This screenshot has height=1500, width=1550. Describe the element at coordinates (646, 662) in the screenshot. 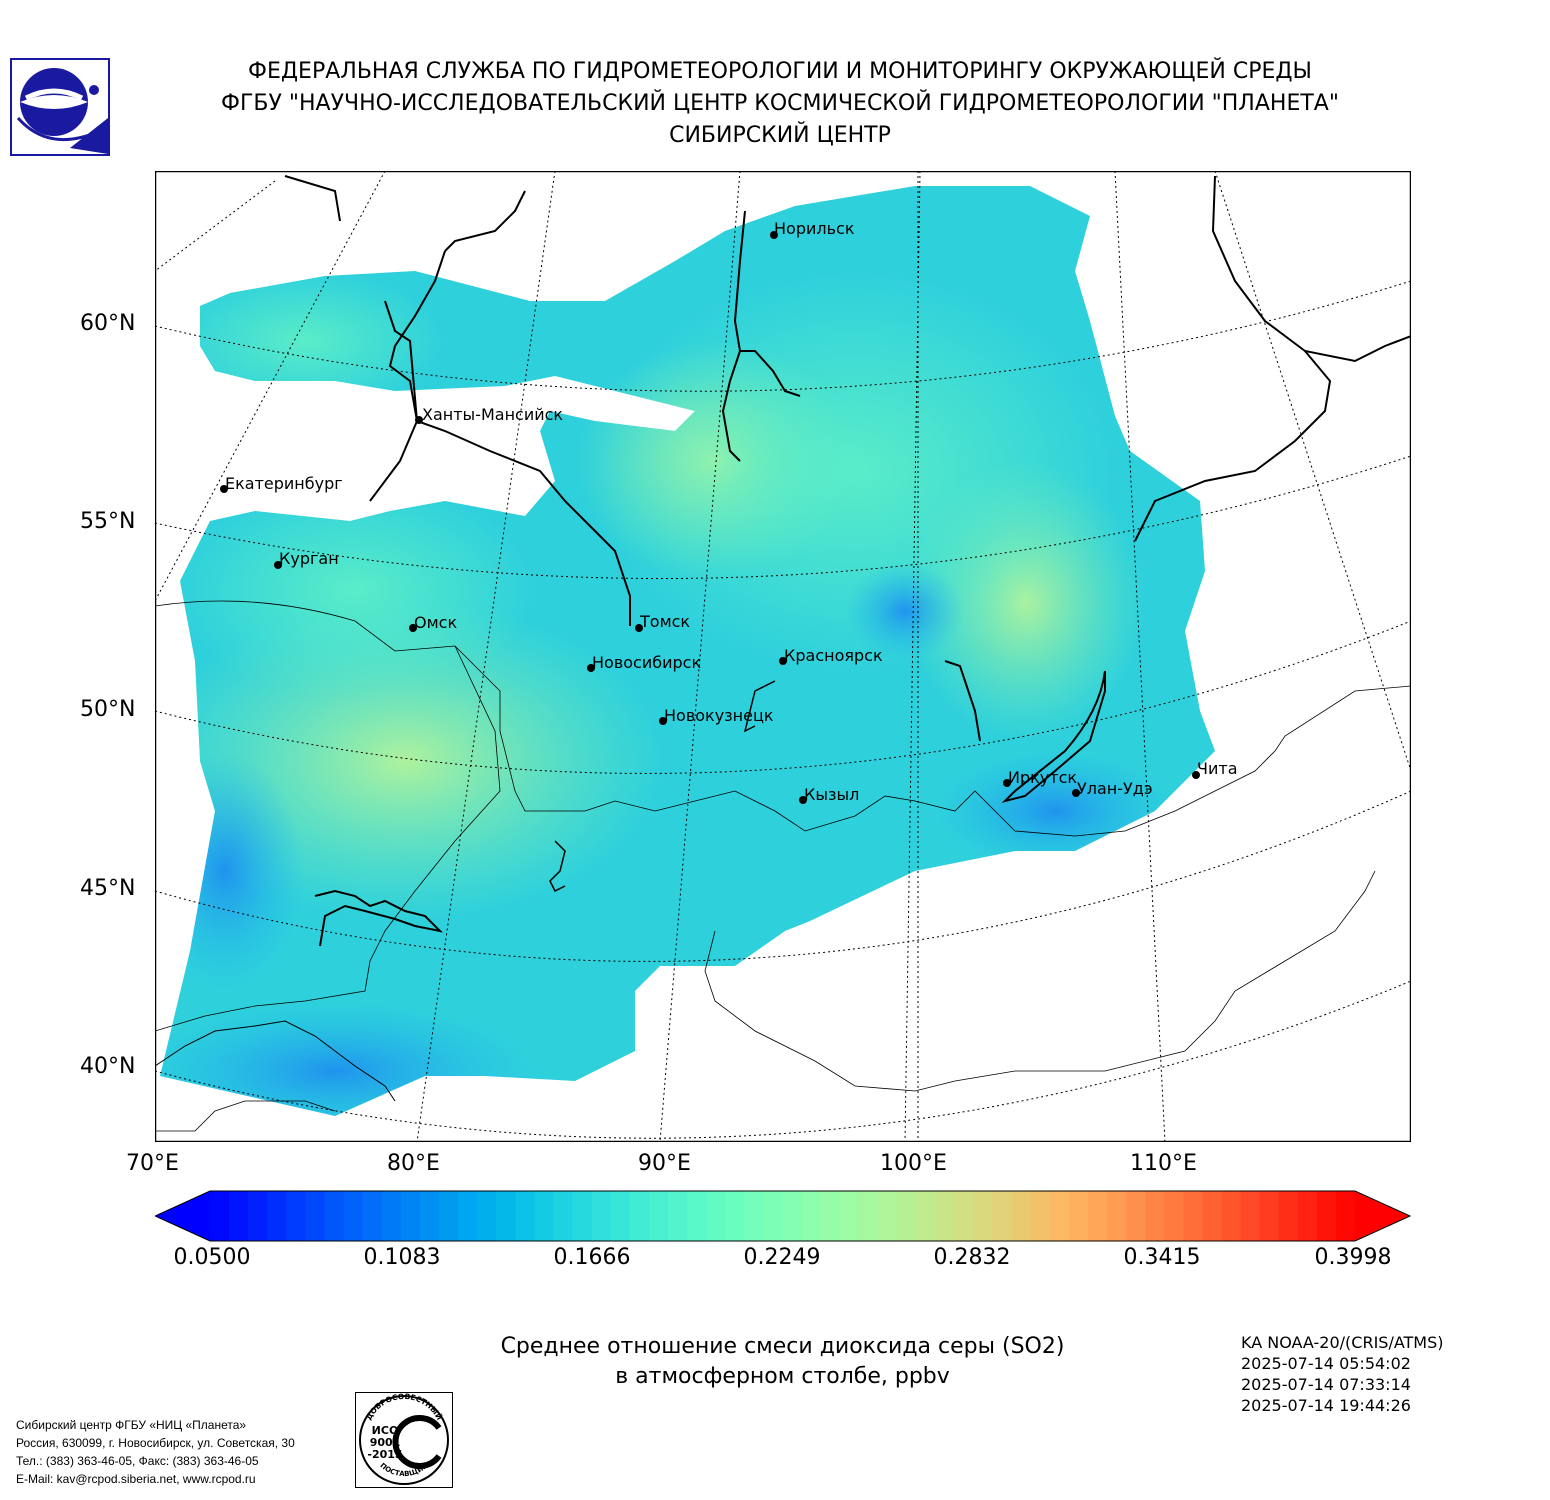

I see `city-label: Новосибирск` at that location.